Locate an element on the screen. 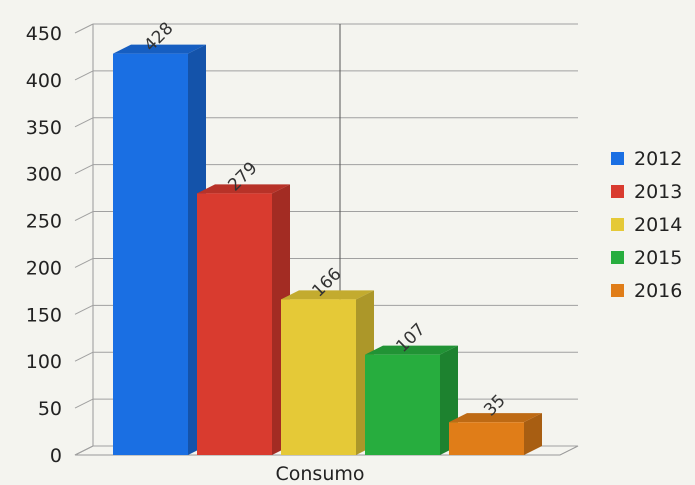  legend-label: 2012 is located at coordinates (658, 159).